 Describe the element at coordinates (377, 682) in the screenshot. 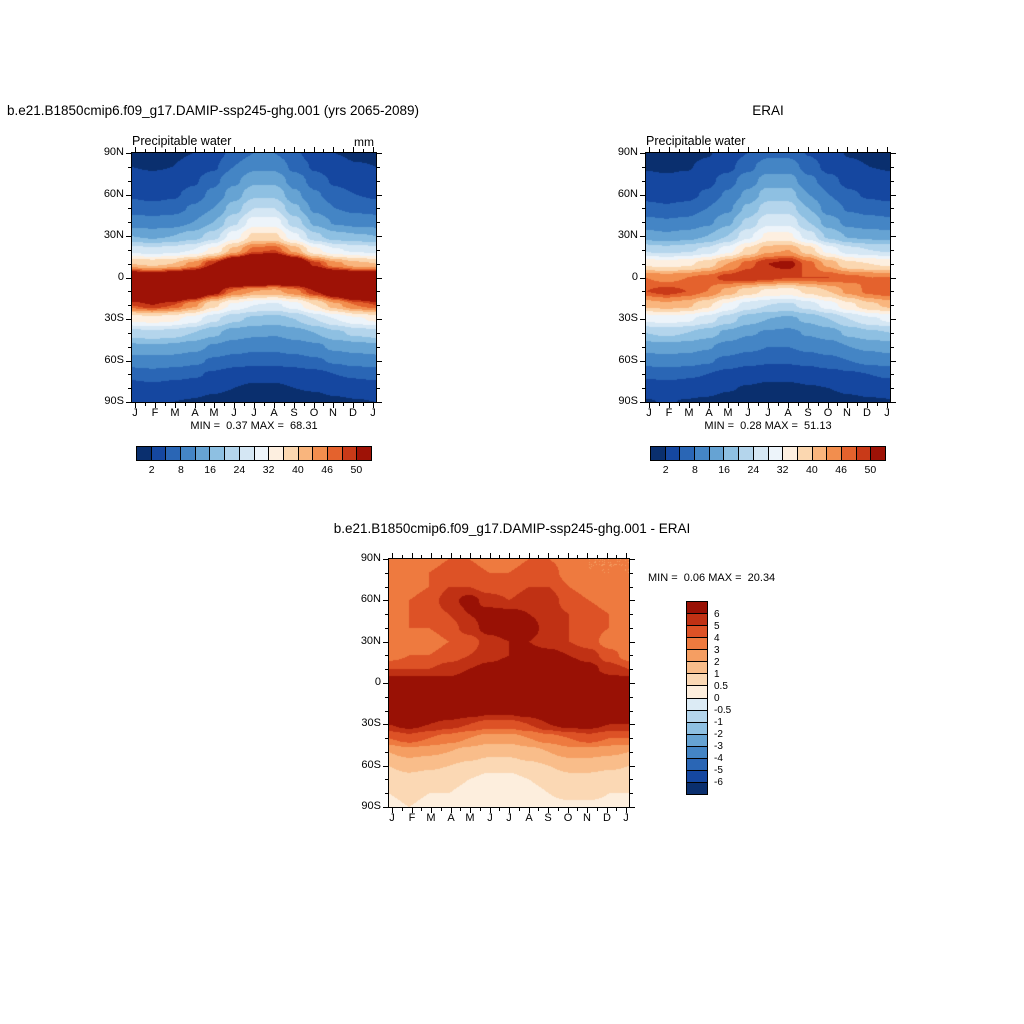

I see `y-tick-label: 0` at that location.